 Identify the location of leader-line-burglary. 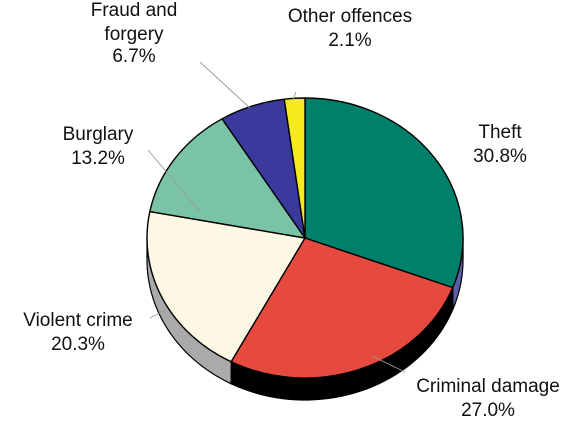
(174, 181).